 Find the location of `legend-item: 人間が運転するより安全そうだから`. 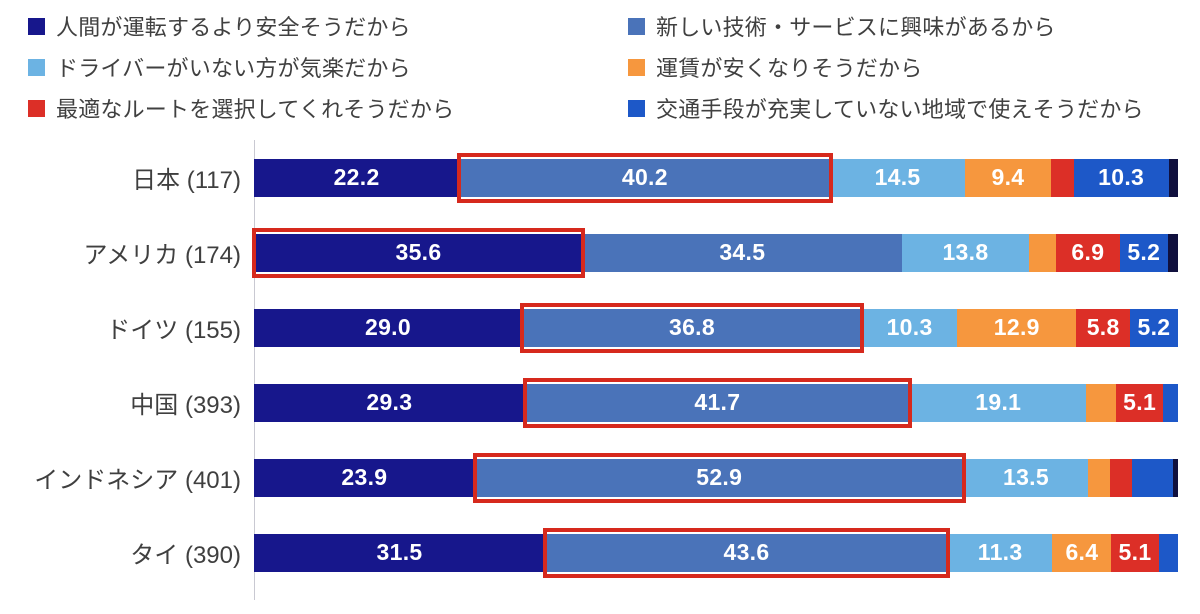

legend-item: 人間が運転するより安全そうだから is located at coordinates (328, 26).